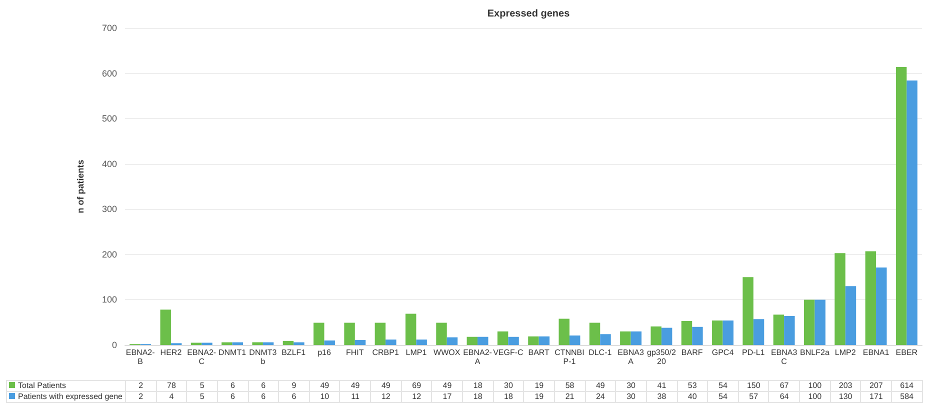  What do you see at coordinates (294, 352) in the screenshot?
I see `x-tick-label: BZLF1` at bounding box center [294, 352].